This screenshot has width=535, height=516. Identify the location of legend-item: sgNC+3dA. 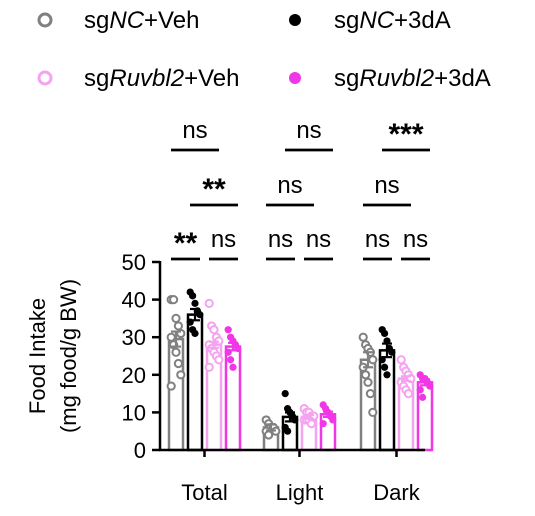
(370, 20).